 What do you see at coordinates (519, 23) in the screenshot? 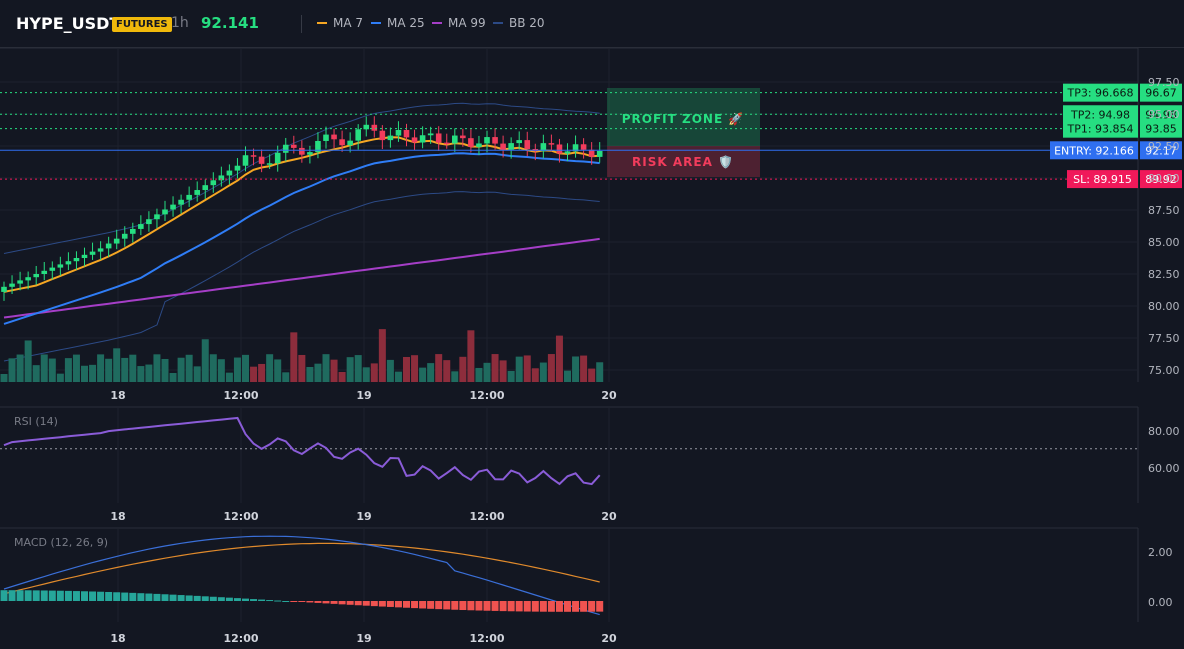
I see `legend-bb20: BB 20` at bounding box center [519, 23].